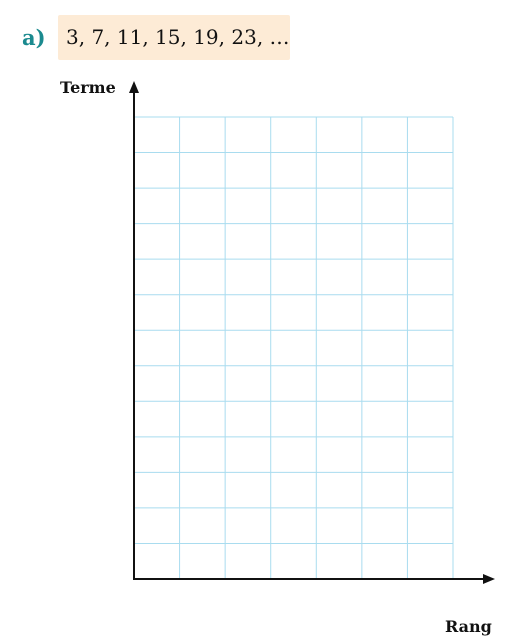  Describe the element at coordinates (34, 37) in the screenshot. I see `question-label: a)` at that location.